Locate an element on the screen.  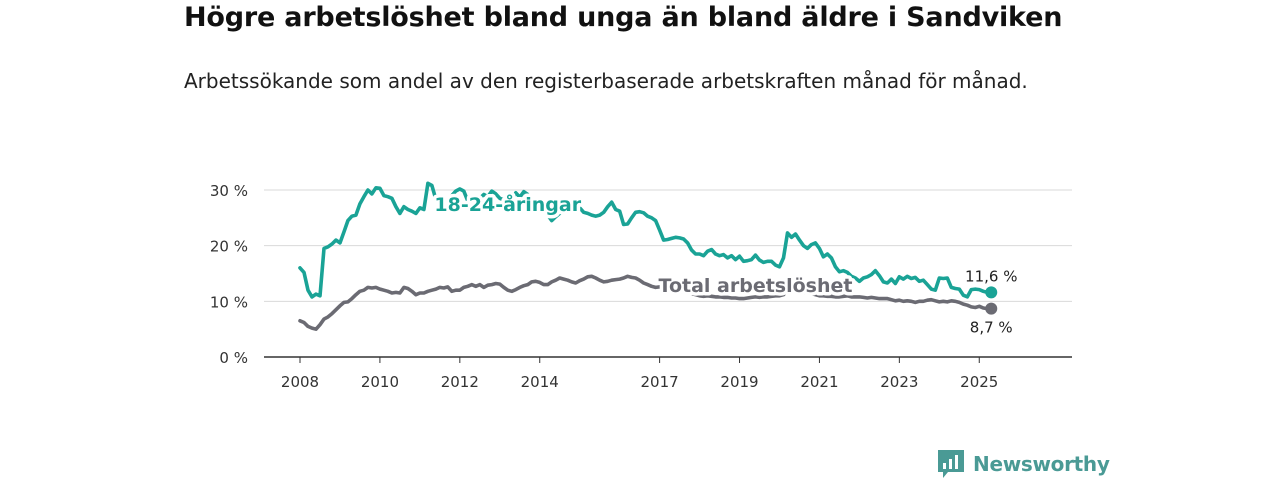
y-tick-label: 0 % is located at coordinates (233, 358).